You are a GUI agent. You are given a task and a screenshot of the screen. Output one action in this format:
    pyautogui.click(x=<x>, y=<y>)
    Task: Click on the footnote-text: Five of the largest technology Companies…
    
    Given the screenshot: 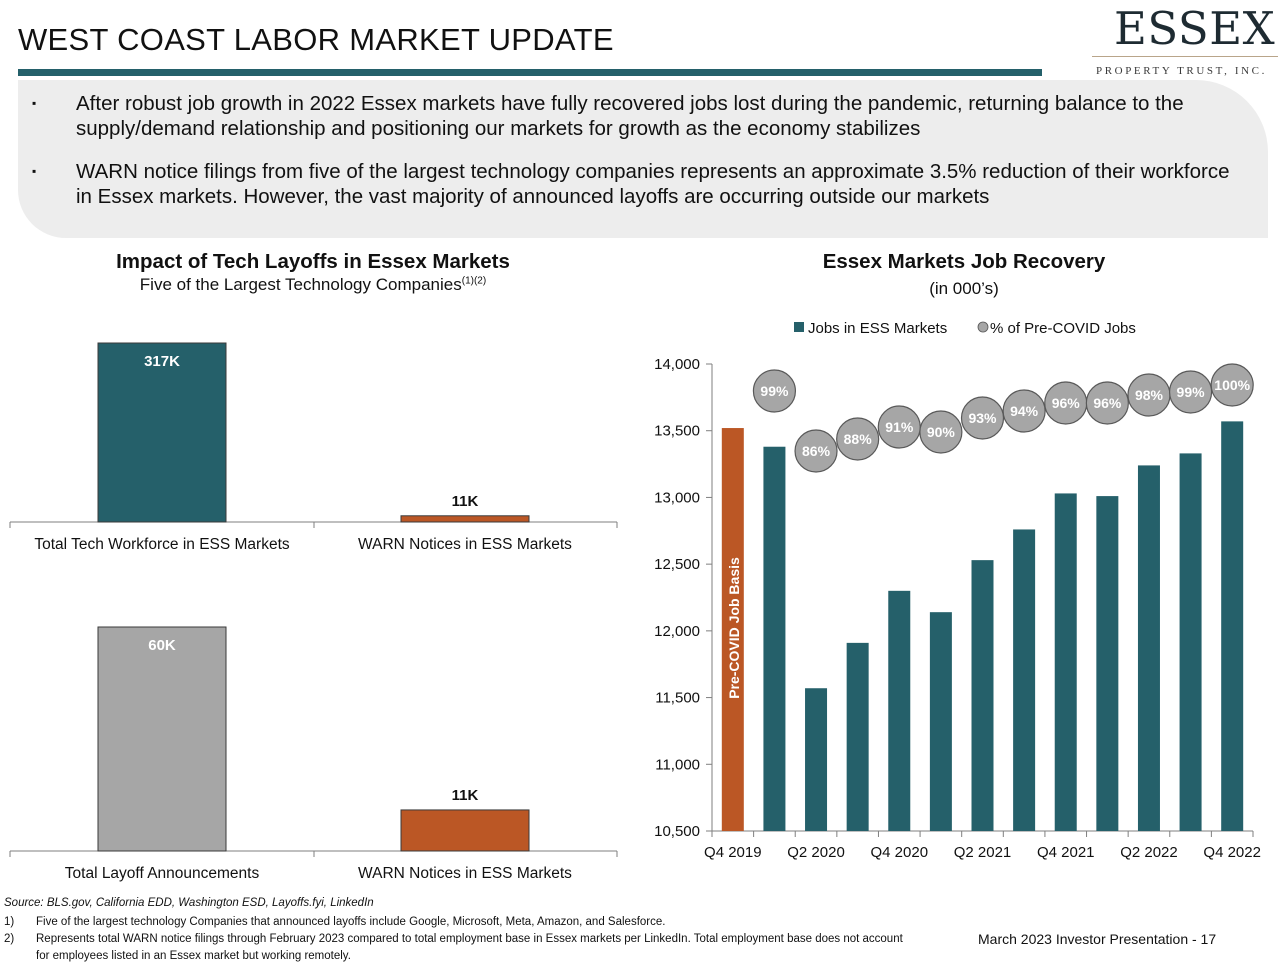 What is the action you would take?
    pyautogui.click(x=351, y=922)
    